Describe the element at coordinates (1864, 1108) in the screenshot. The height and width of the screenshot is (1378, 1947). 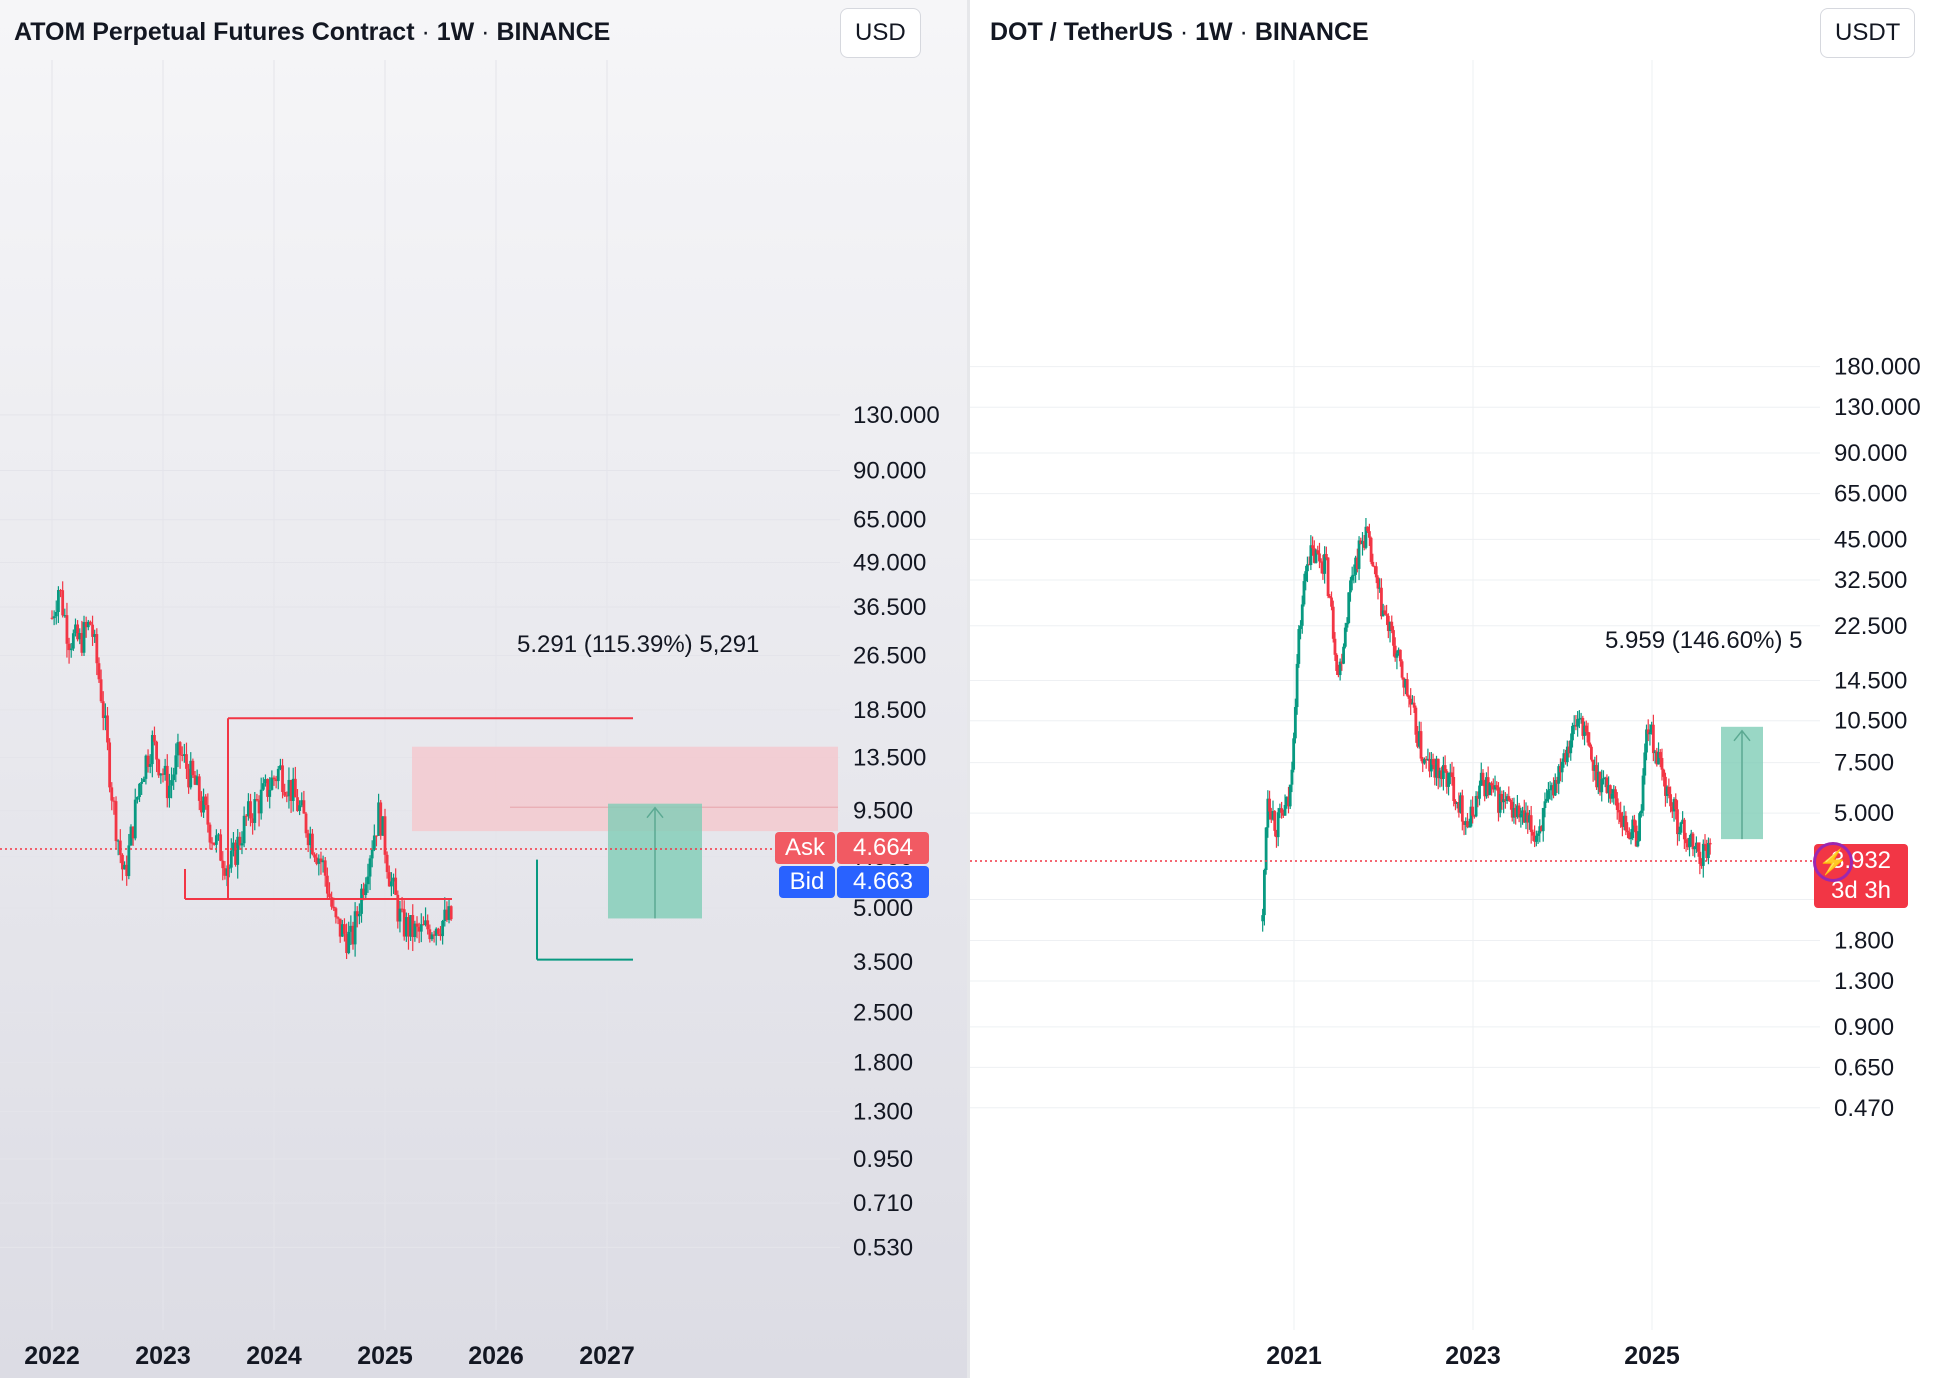
I see `price-axis-label: 0.470` at that location.